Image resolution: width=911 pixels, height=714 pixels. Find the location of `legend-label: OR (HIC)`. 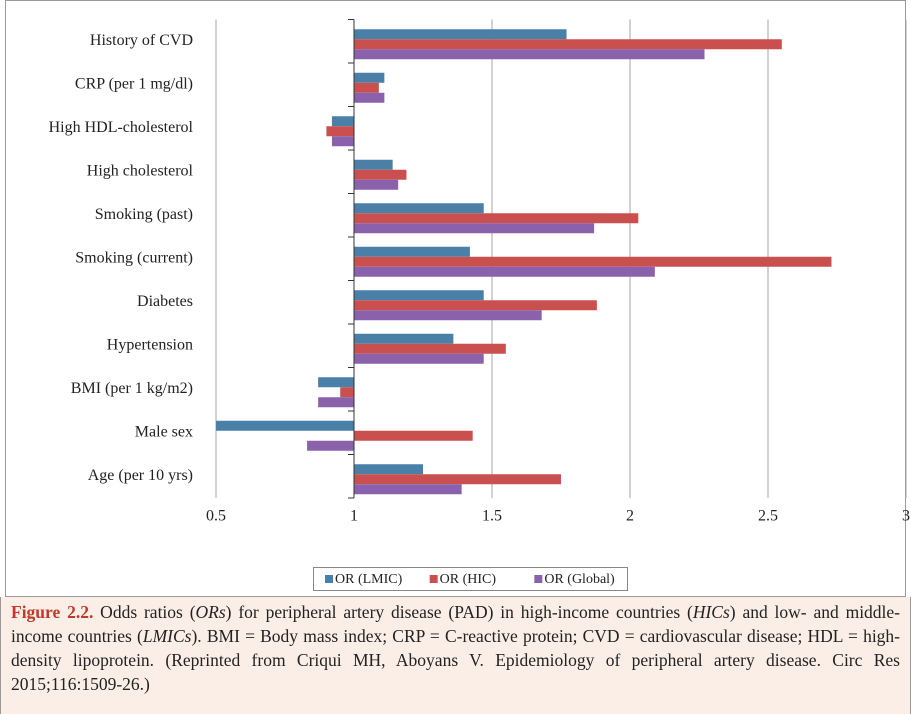

legend-label: OR (HIC) is located at coordinates (468, 579).